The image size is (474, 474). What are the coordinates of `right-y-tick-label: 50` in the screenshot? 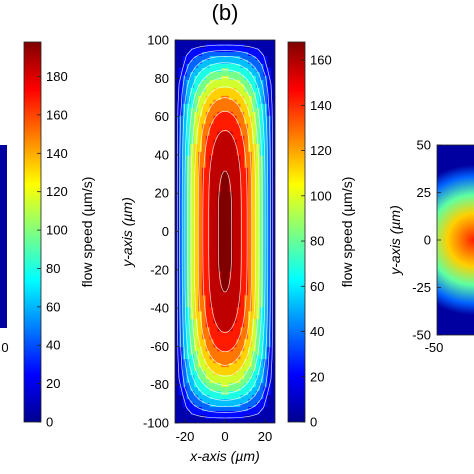 It's located at (424, 145).